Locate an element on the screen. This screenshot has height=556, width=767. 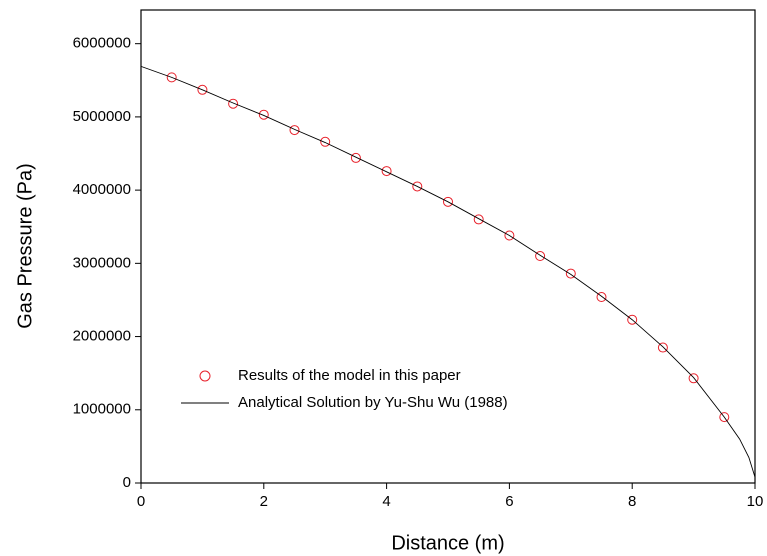
x-tick-label: 10 is located at coordinates (755, 501).